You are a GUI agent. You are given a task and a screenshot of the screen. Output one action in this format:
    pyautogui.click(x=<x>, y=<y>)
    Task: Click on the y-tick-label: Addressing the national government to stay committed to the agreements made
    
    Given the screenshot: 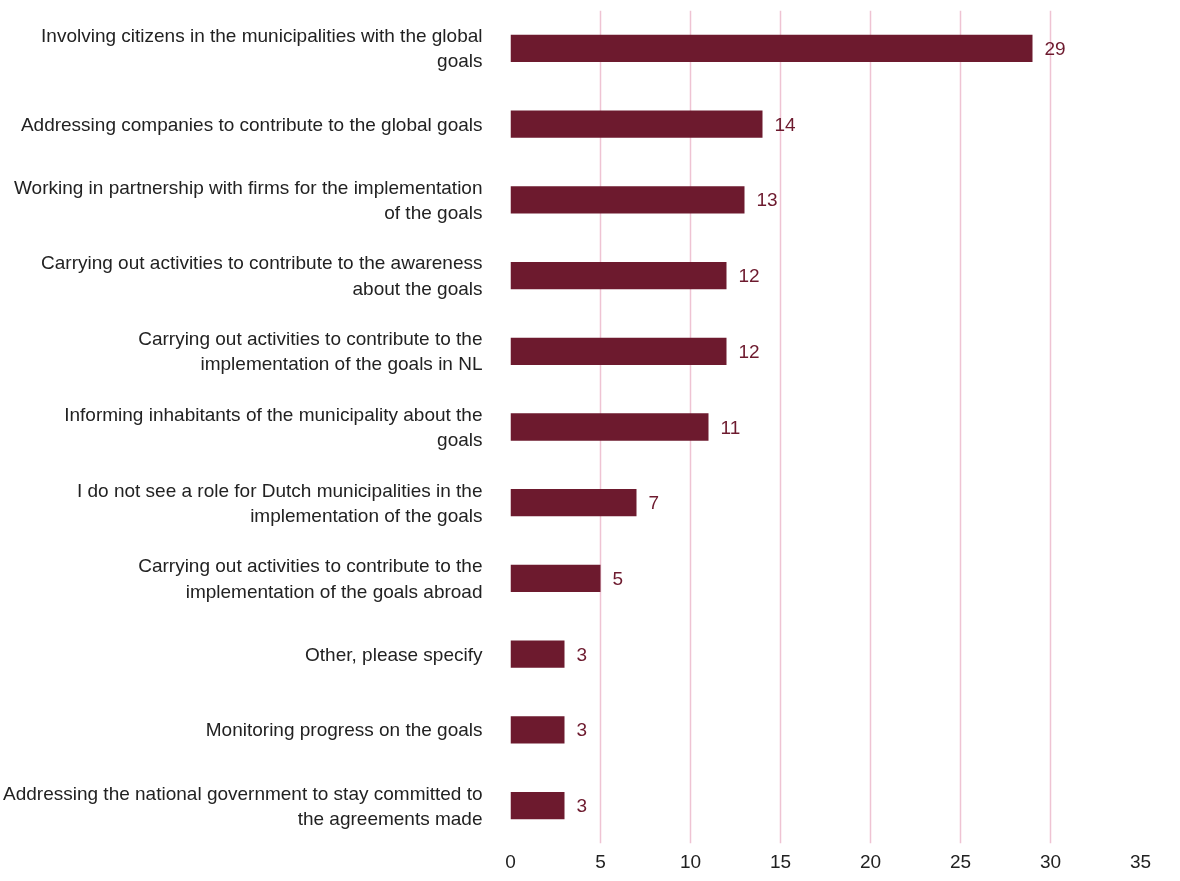 What is the action you would take?
    pyautogui.click(x=243, y=805)
    